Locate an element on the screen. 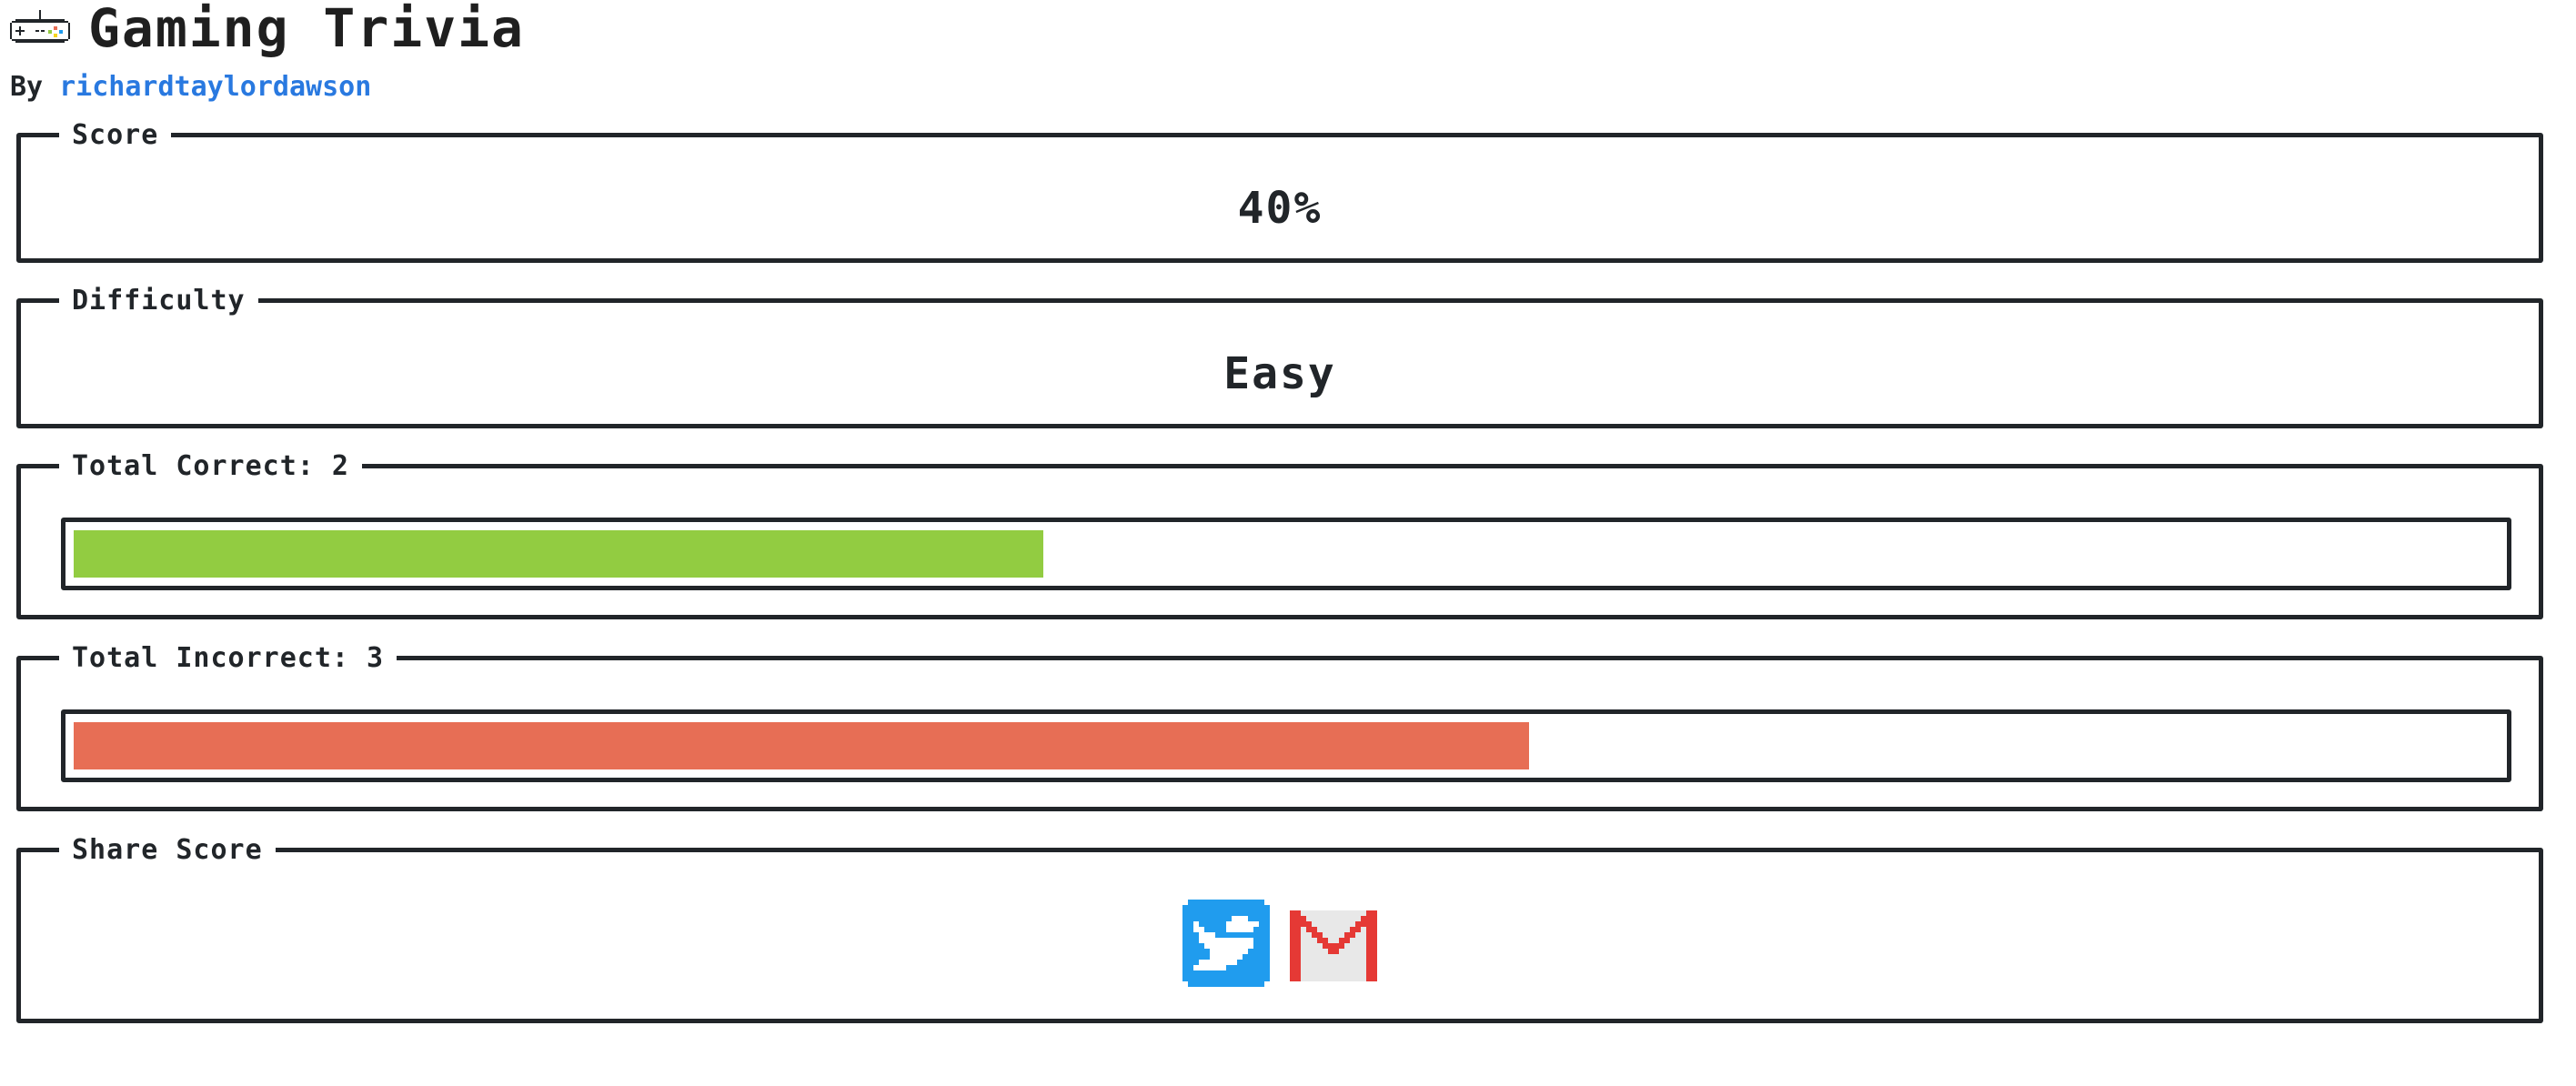  incorrect-progress-fill is located at coordinates (801, 745).